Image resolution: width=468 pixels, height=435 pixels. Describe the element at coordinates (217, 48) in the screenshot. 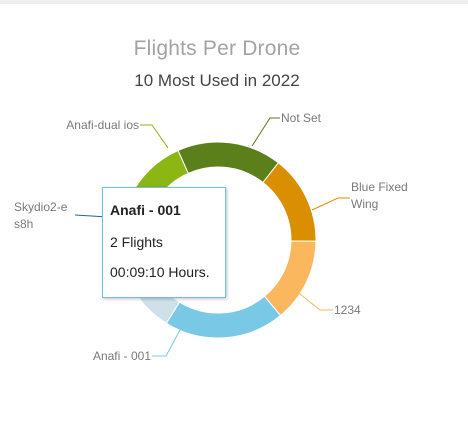

I see `chart-title: Flights Per Drone` at that location.